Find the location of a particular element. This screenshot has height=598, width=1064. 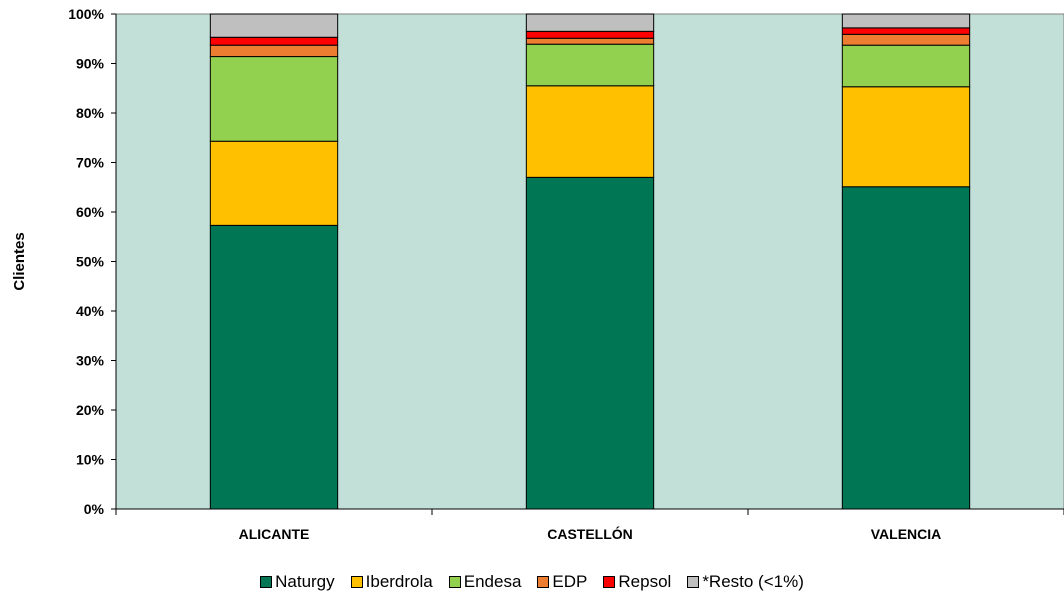

legend-item: Iberdrola is located at coordinates (391, 582).